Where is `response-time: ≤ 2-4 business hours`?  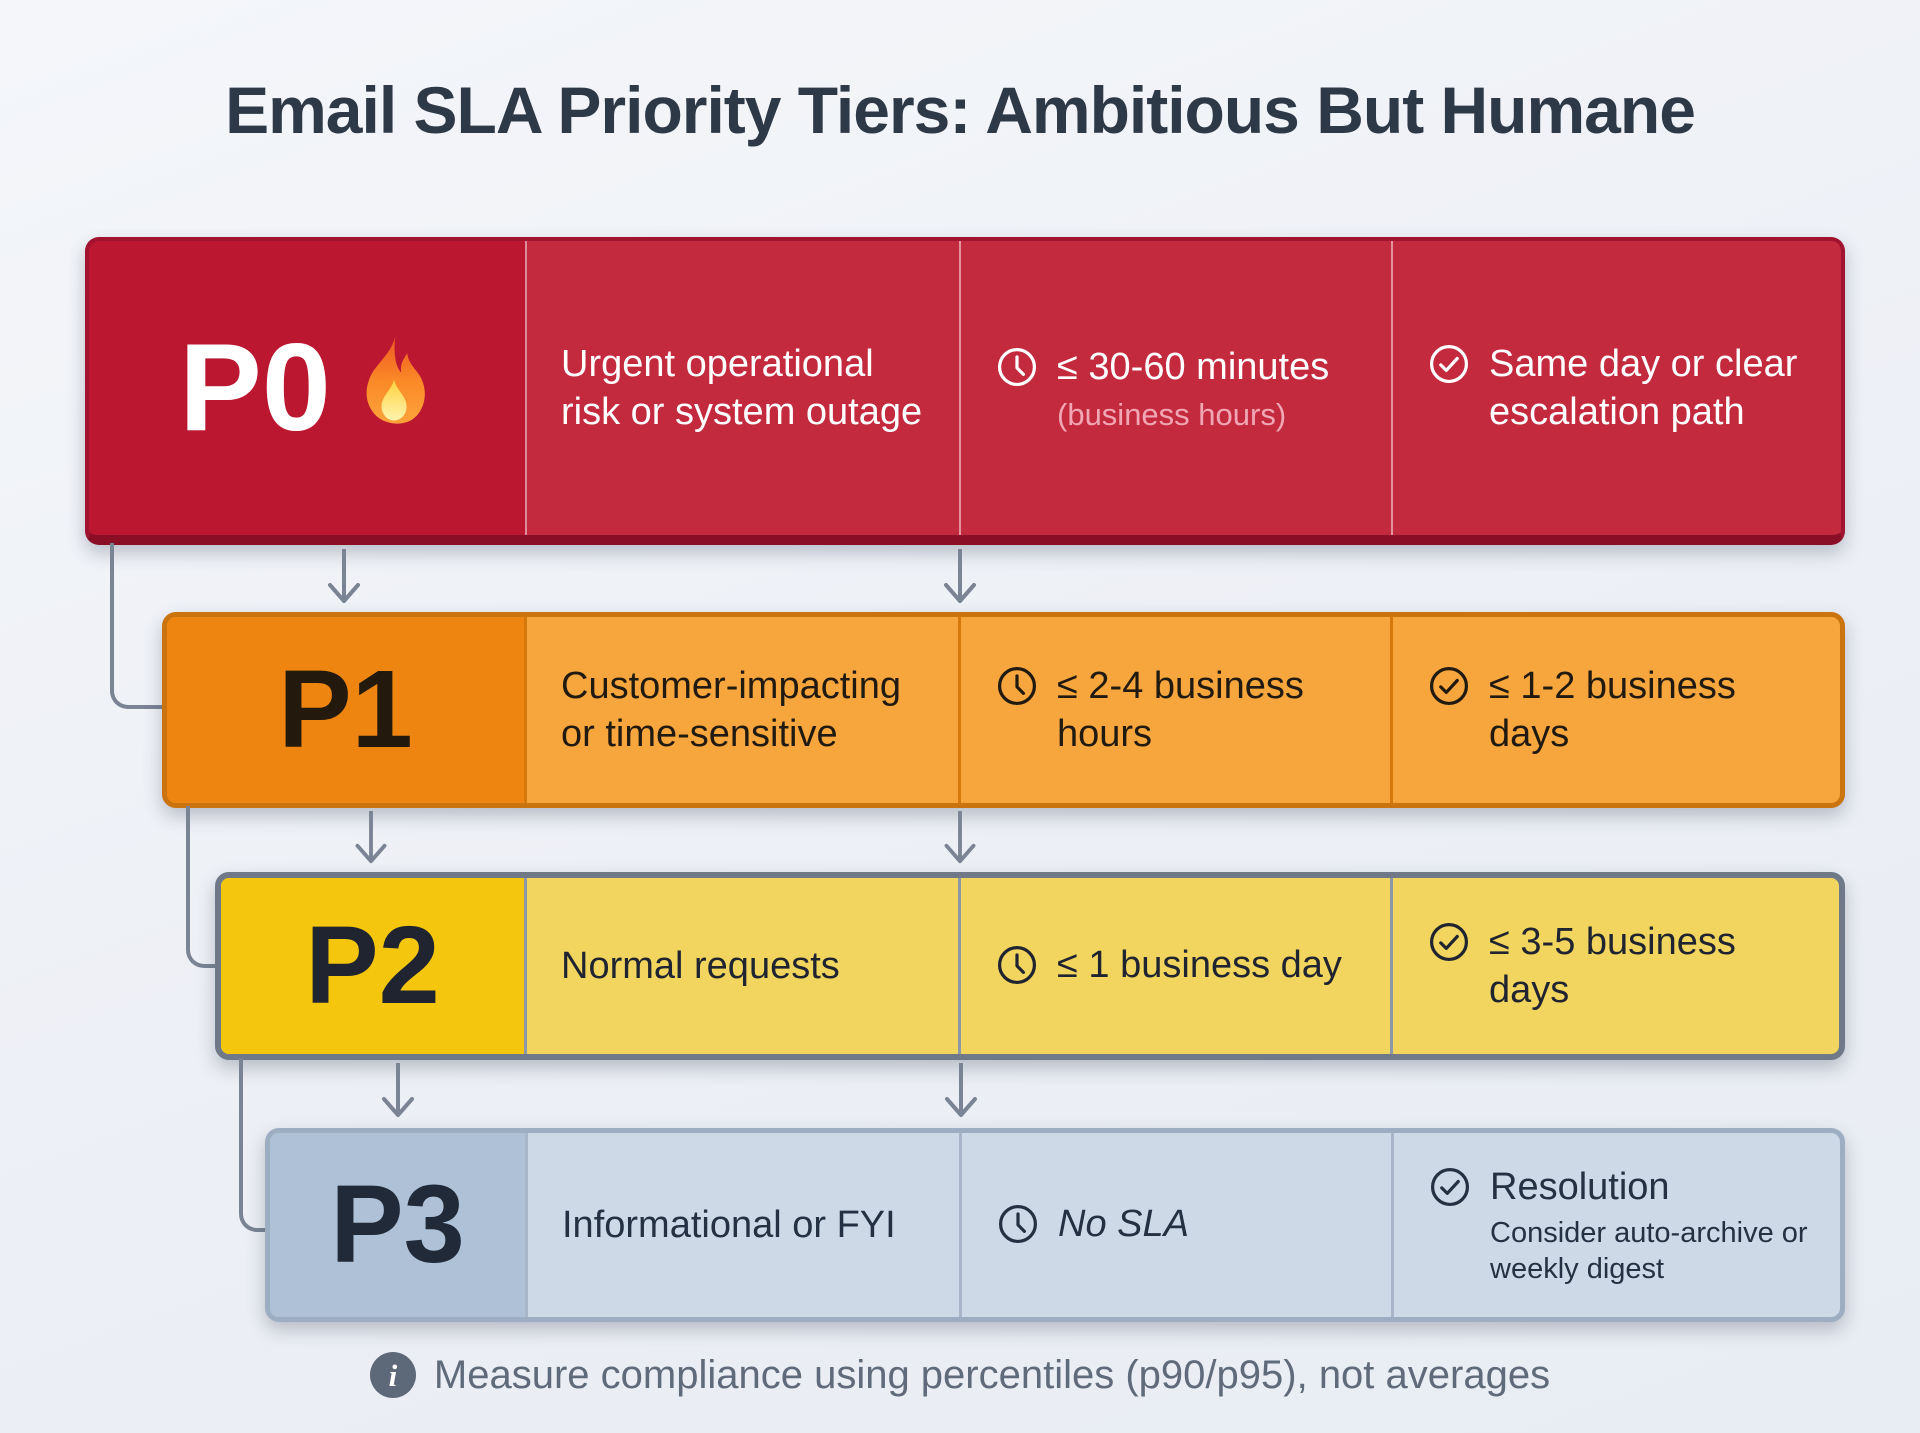
response-time: ≤ 2-4 business hours is located at coordinates (1180, 709).